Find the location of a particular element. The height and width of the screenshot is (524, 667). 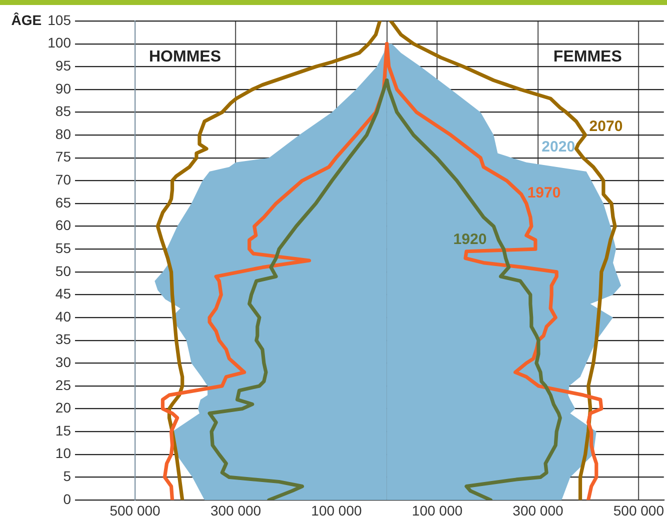

series-label: 1970 is located at coordinates (544, 193).